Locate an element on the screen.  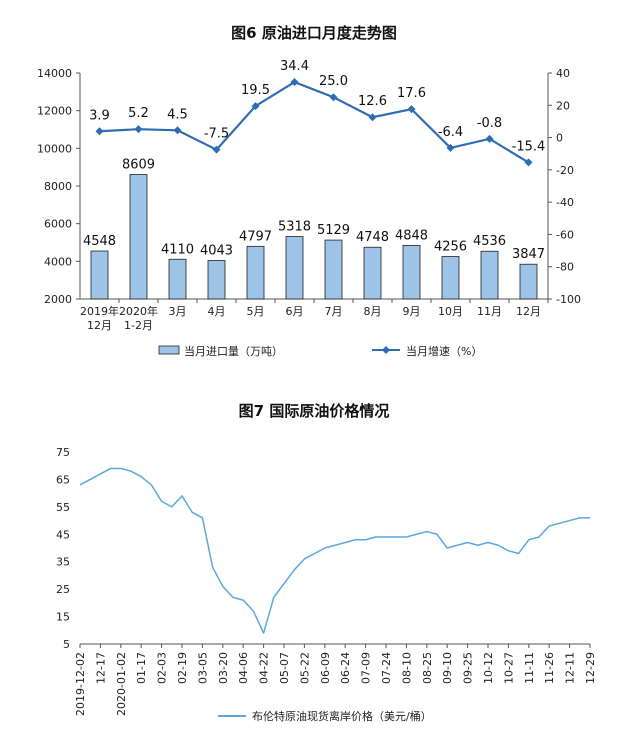
y-tick-label: 75 is located at coordinates (63, 452).